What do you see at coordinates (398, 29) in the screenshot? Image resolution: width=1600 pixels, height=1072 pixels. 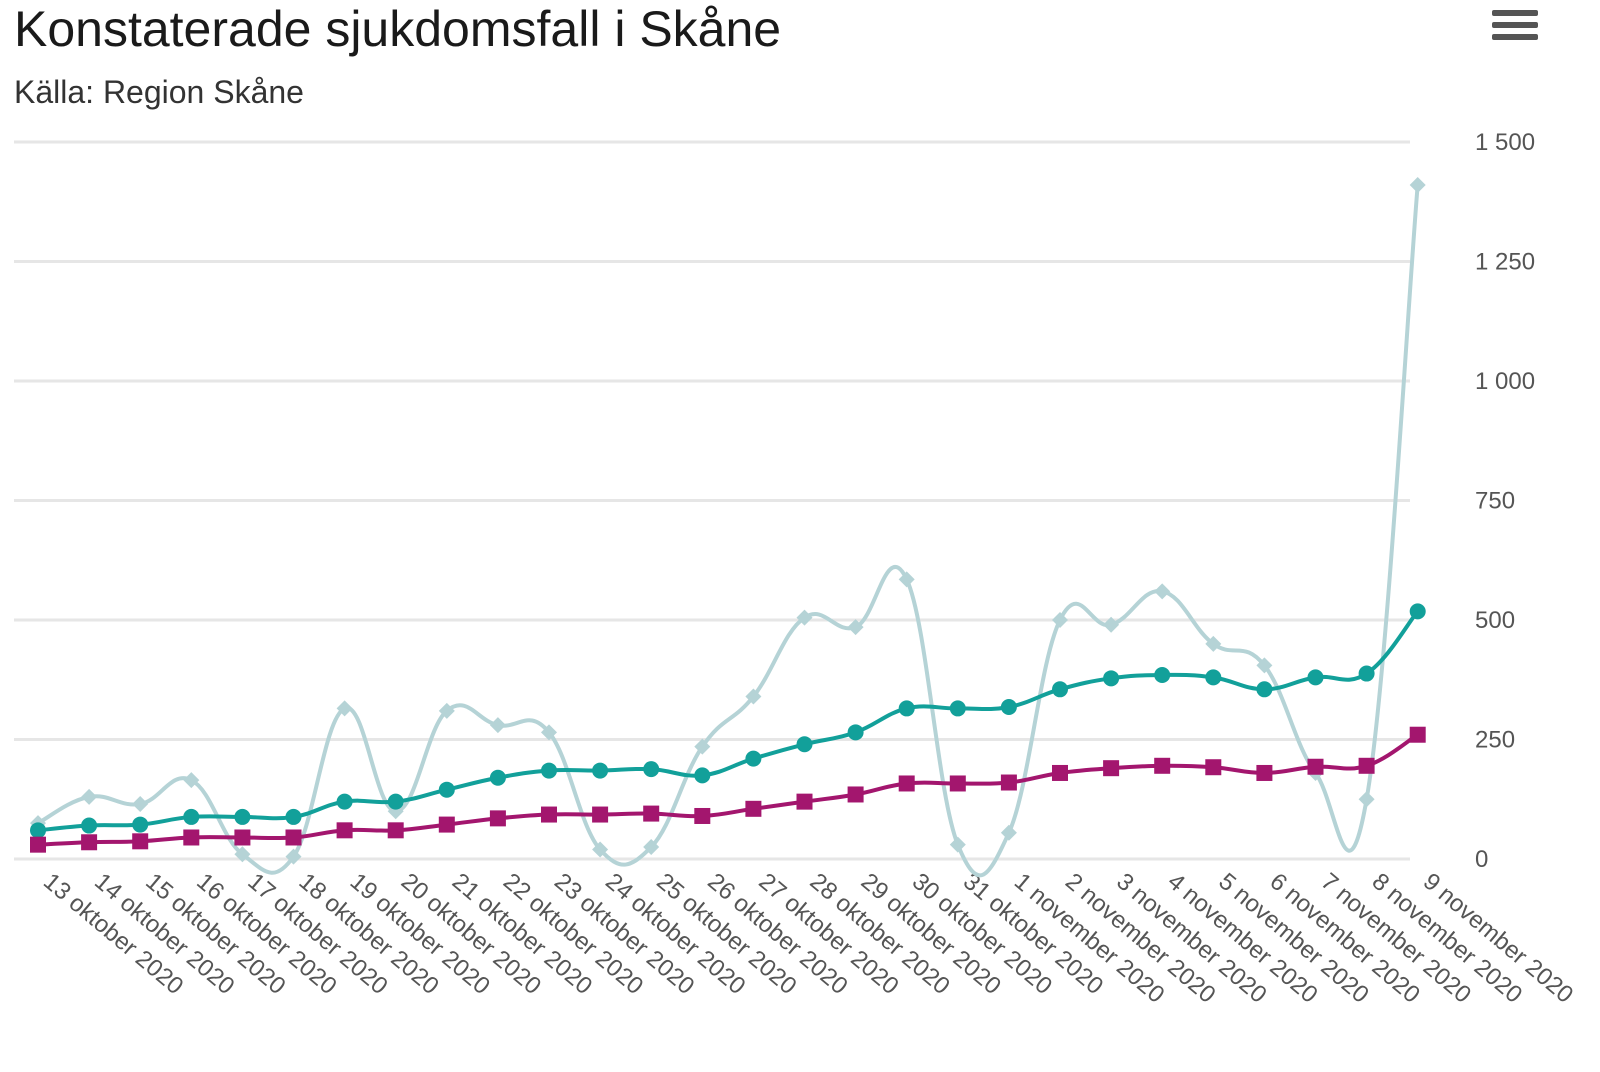 I see `chart-title: Konstaterade sjukdomsfall i Skåne` at bounding box center [398, 29].